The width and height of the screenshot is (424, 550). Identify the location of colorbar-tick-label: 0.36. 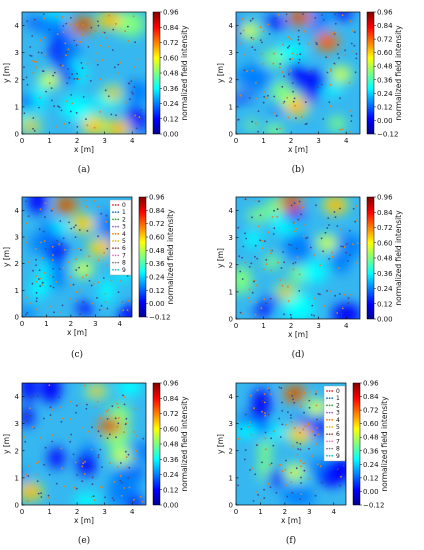
(371, 451).